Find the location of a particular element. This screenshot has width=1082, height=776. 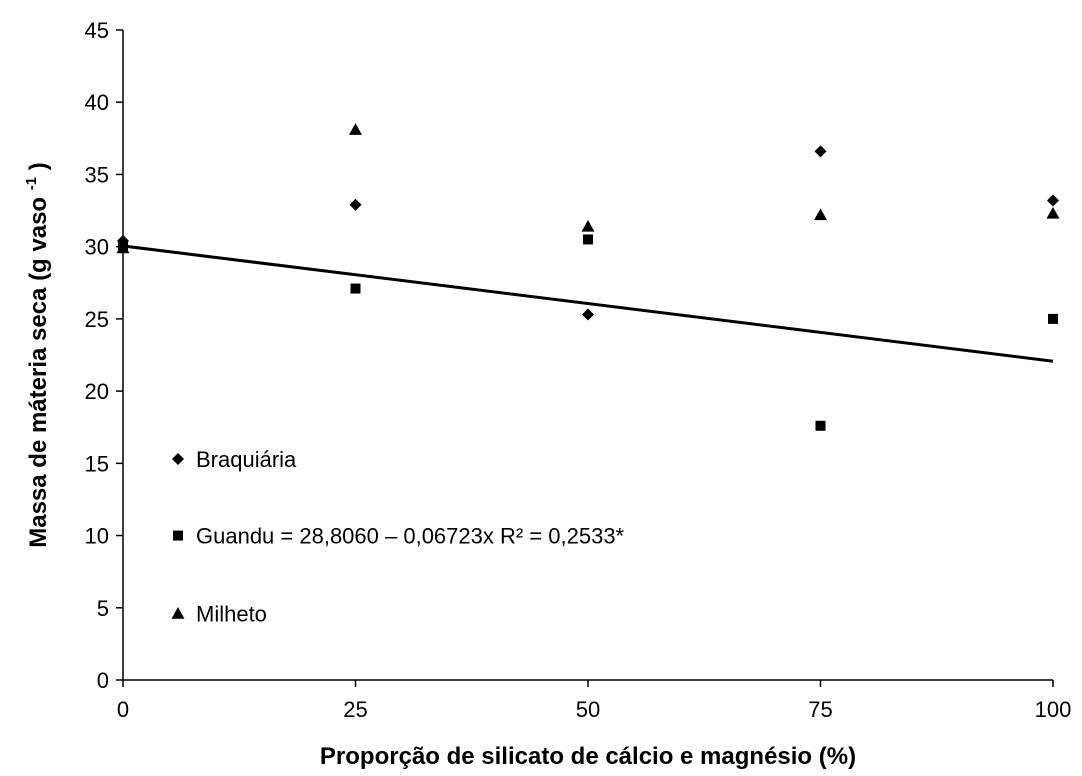

legend-marker-diamond is located at coordinates (178, 459).